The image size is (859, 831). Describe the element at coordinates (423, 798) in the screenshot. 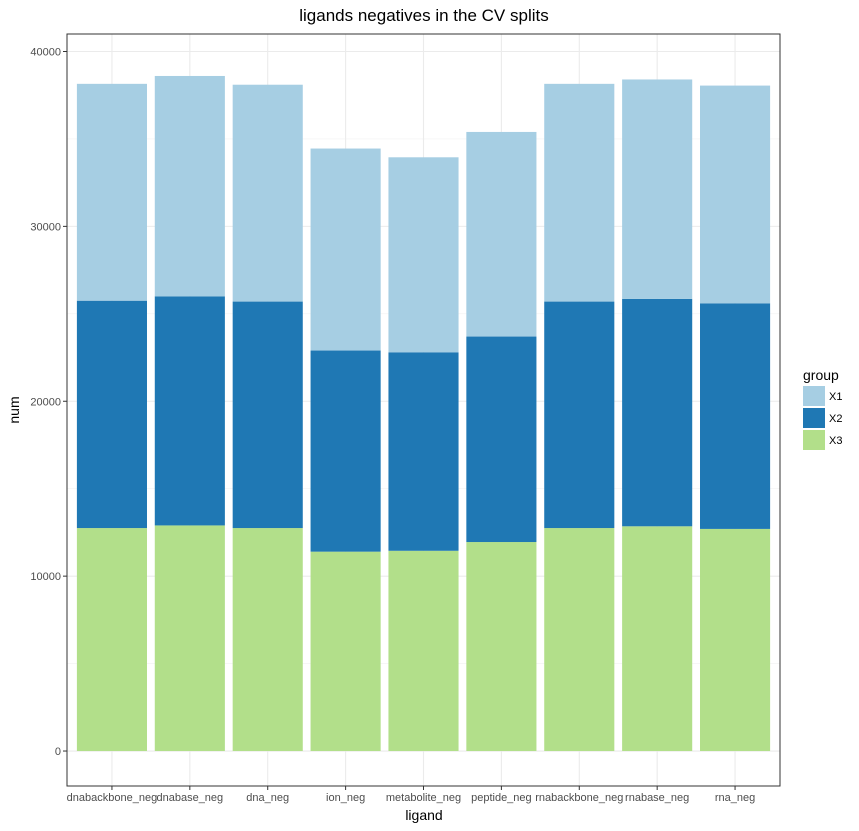

I see `x-tick-label: metabolite_neg` at that location.